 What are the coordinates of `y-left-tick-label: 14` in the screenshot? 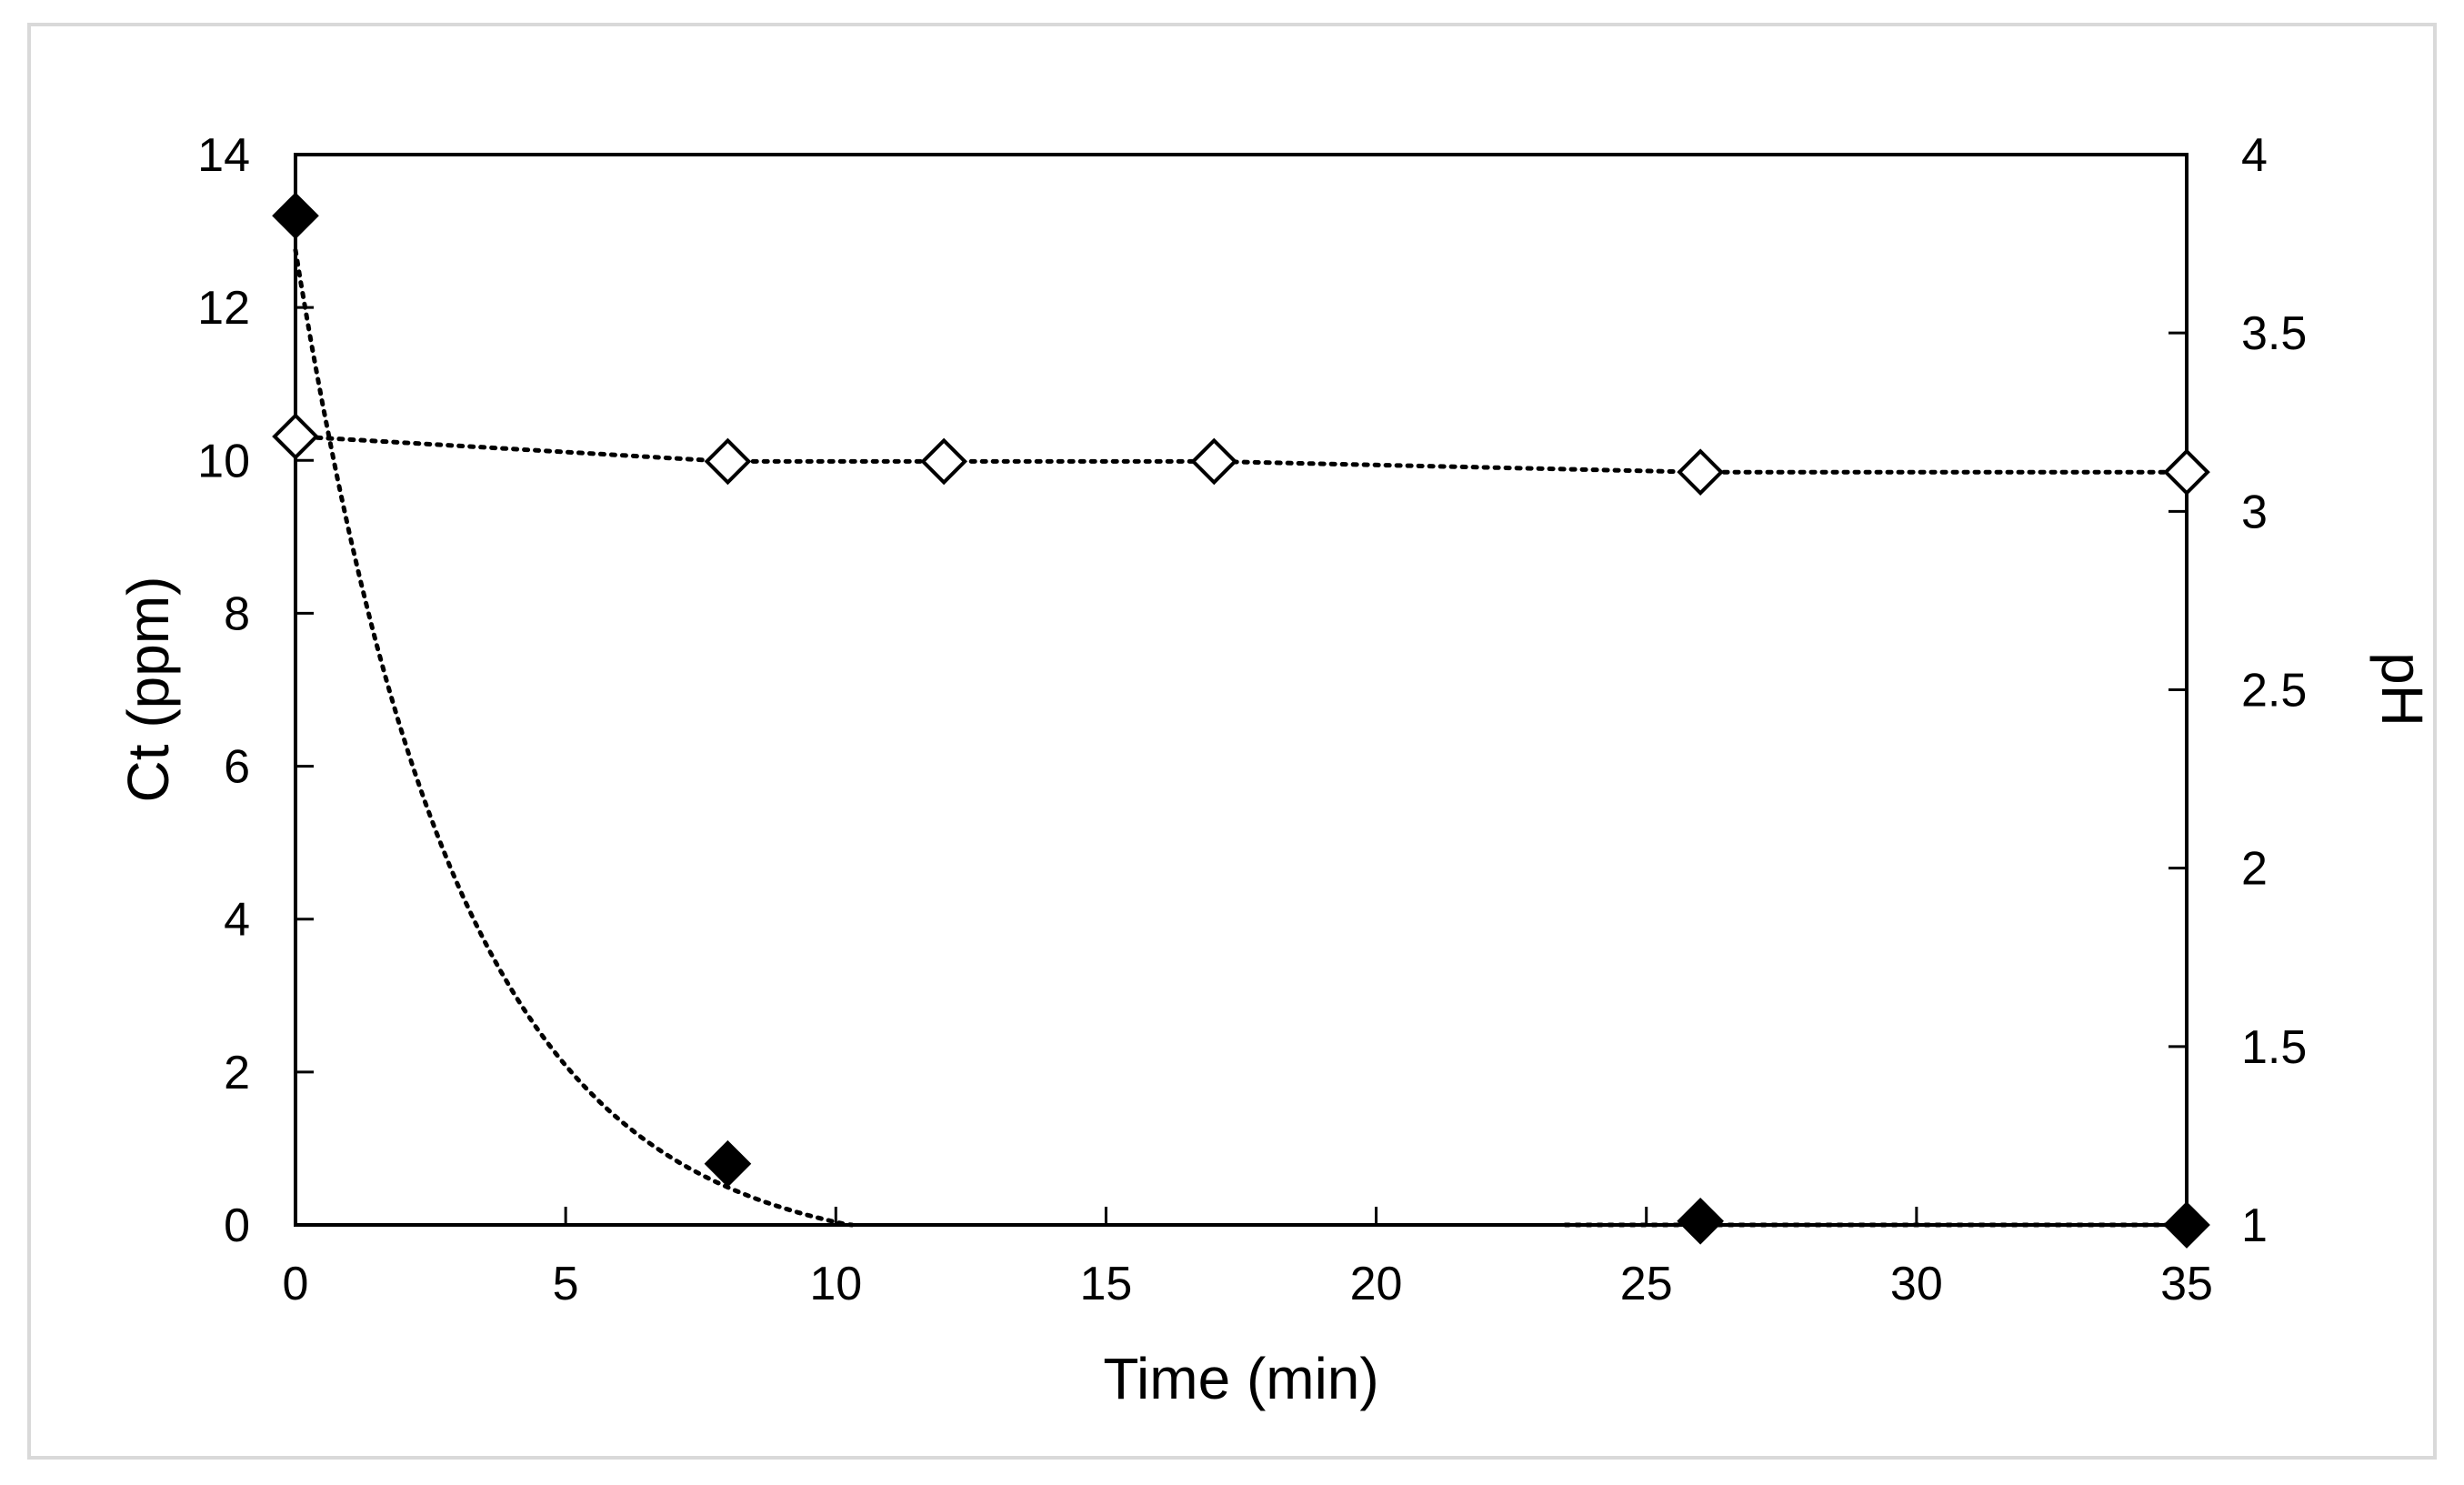 It's located at (224, 155).